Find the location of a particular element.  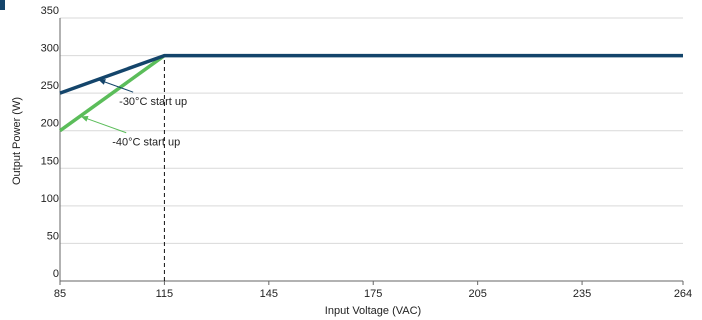

x-tick-label-85: 85 is located at coordinates (60, 294).